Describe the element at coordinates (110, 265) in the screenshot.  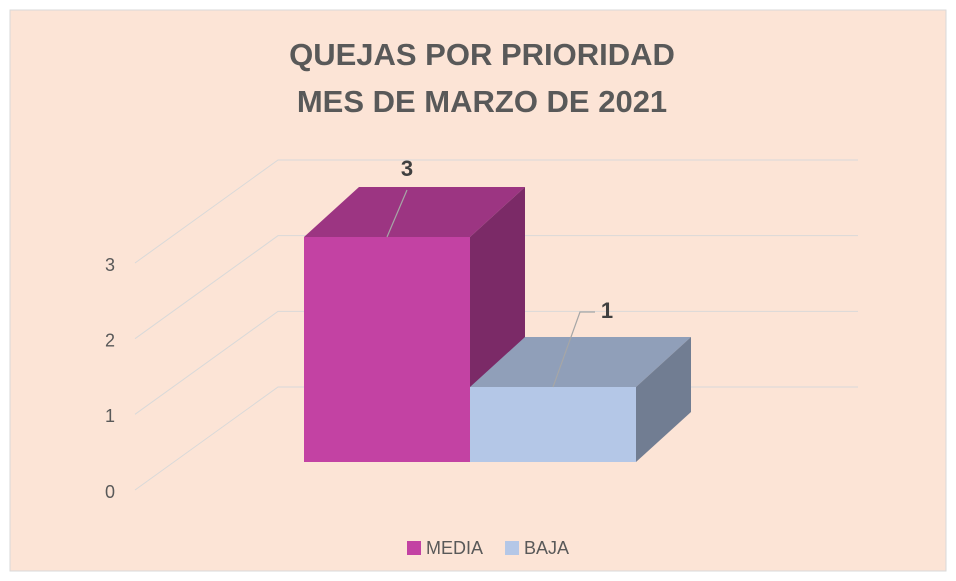
I see `y-tick-label: 3` at that location.